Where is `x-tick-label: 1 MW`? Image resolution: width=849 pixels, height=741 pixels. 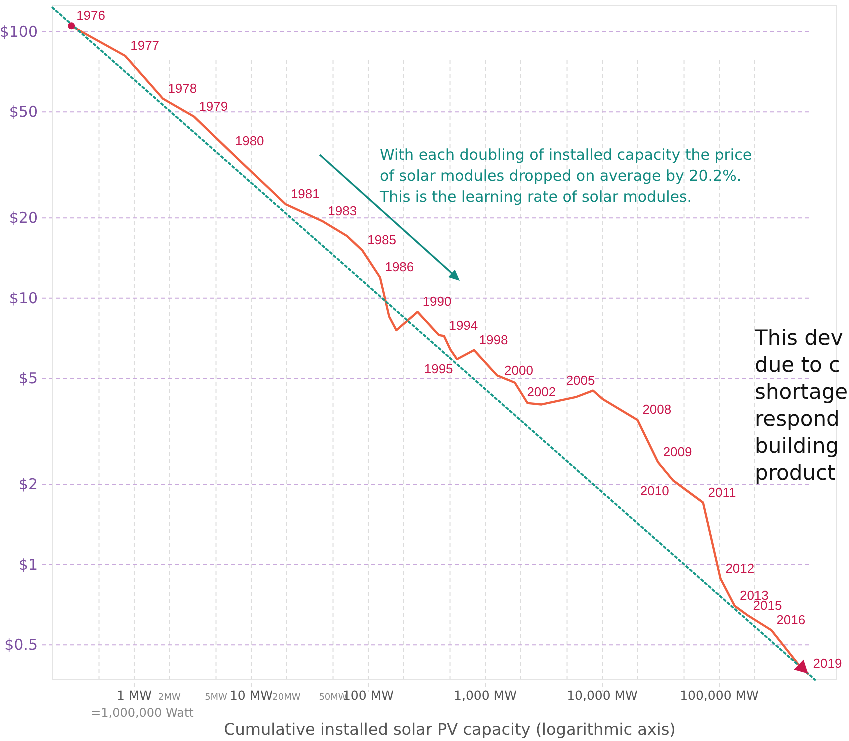
x-tick-label: 1 MW is located at coordinates (134, 695).